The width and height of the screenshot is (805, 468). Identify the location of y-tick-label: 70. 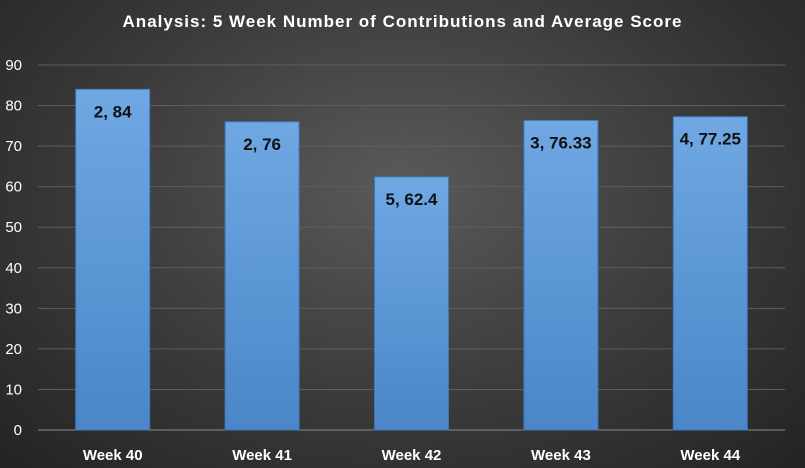
(13, 146).